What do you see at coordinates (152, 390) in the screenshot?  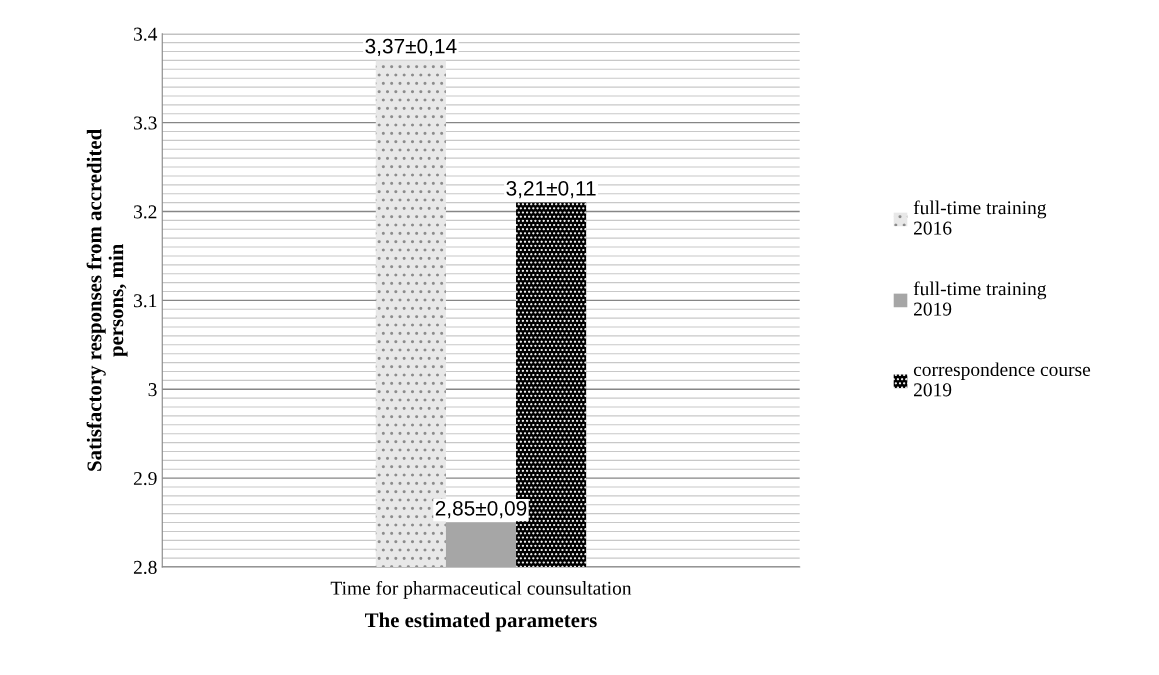 I see `y-tick-label: 3` at bounding box center [152, 390].